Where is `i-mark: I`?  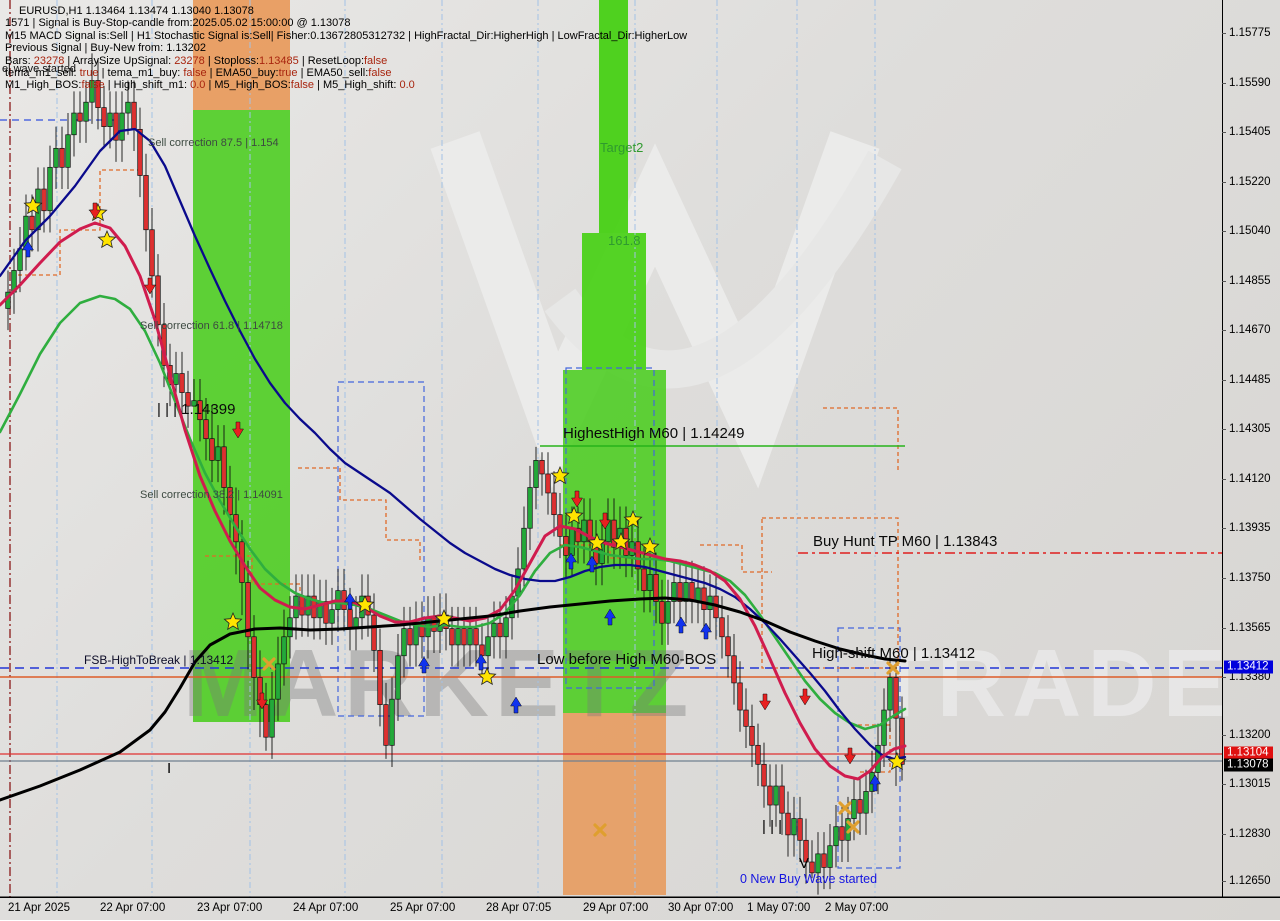
i-mark: I is located at coordinates (169, 768).